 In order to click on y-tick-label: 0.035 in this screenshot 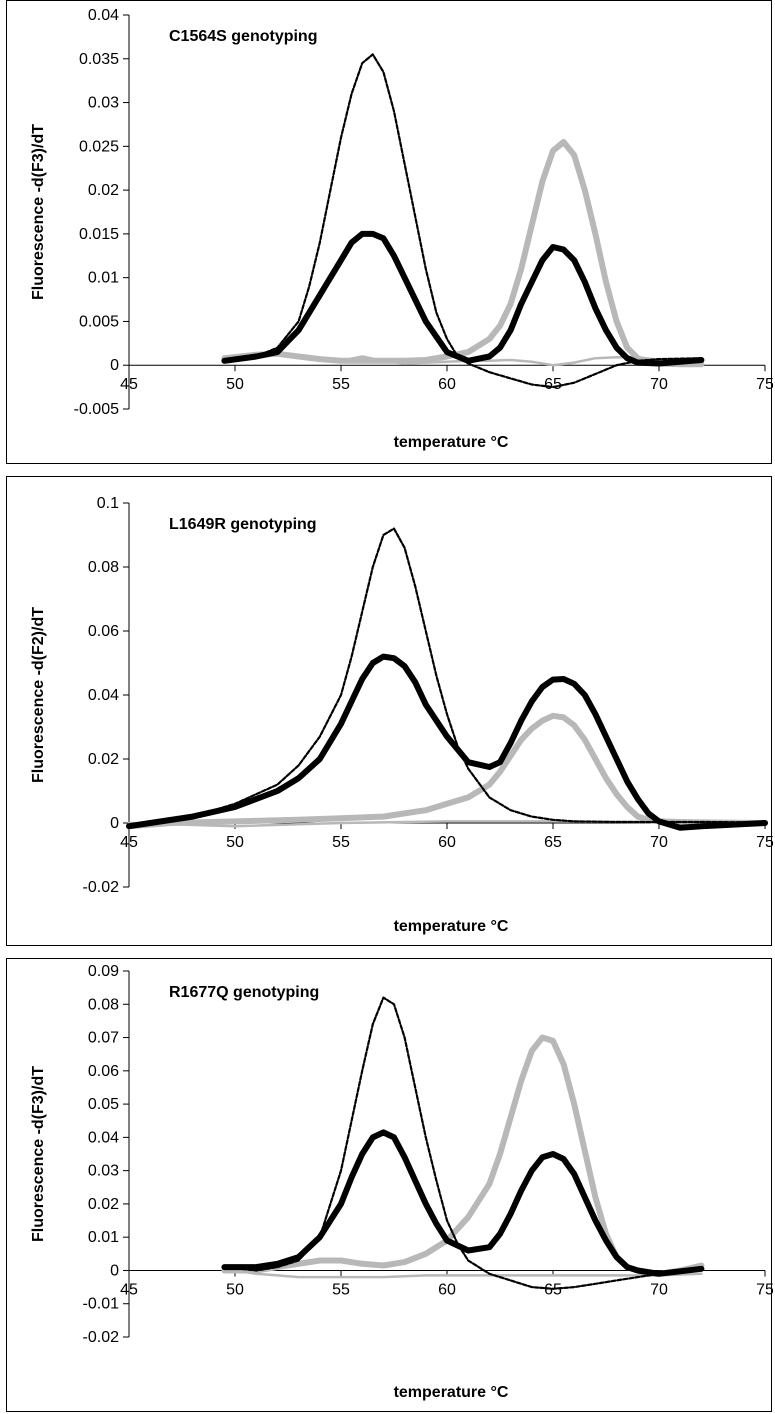, I will do `click(99, 59)`.